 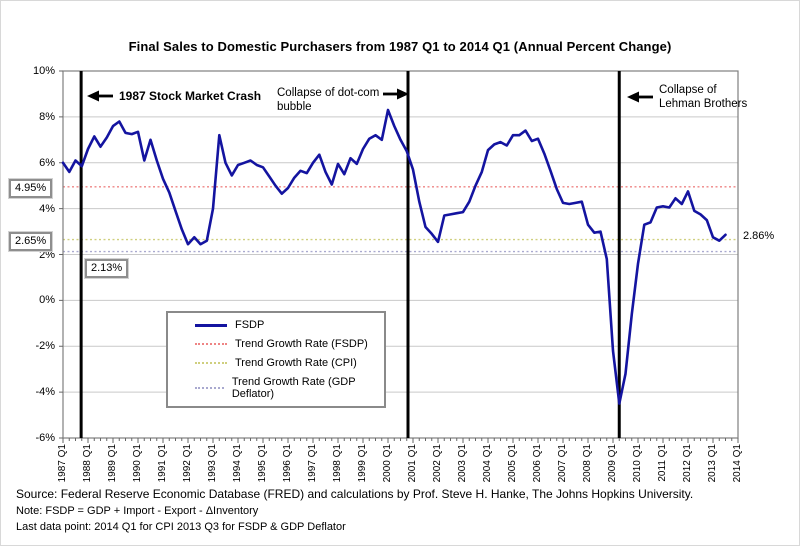 What do you see at coordinates (250, 325) in the screenshot?
I see `legend-label: FSDP` at bounding box center [250, 325].